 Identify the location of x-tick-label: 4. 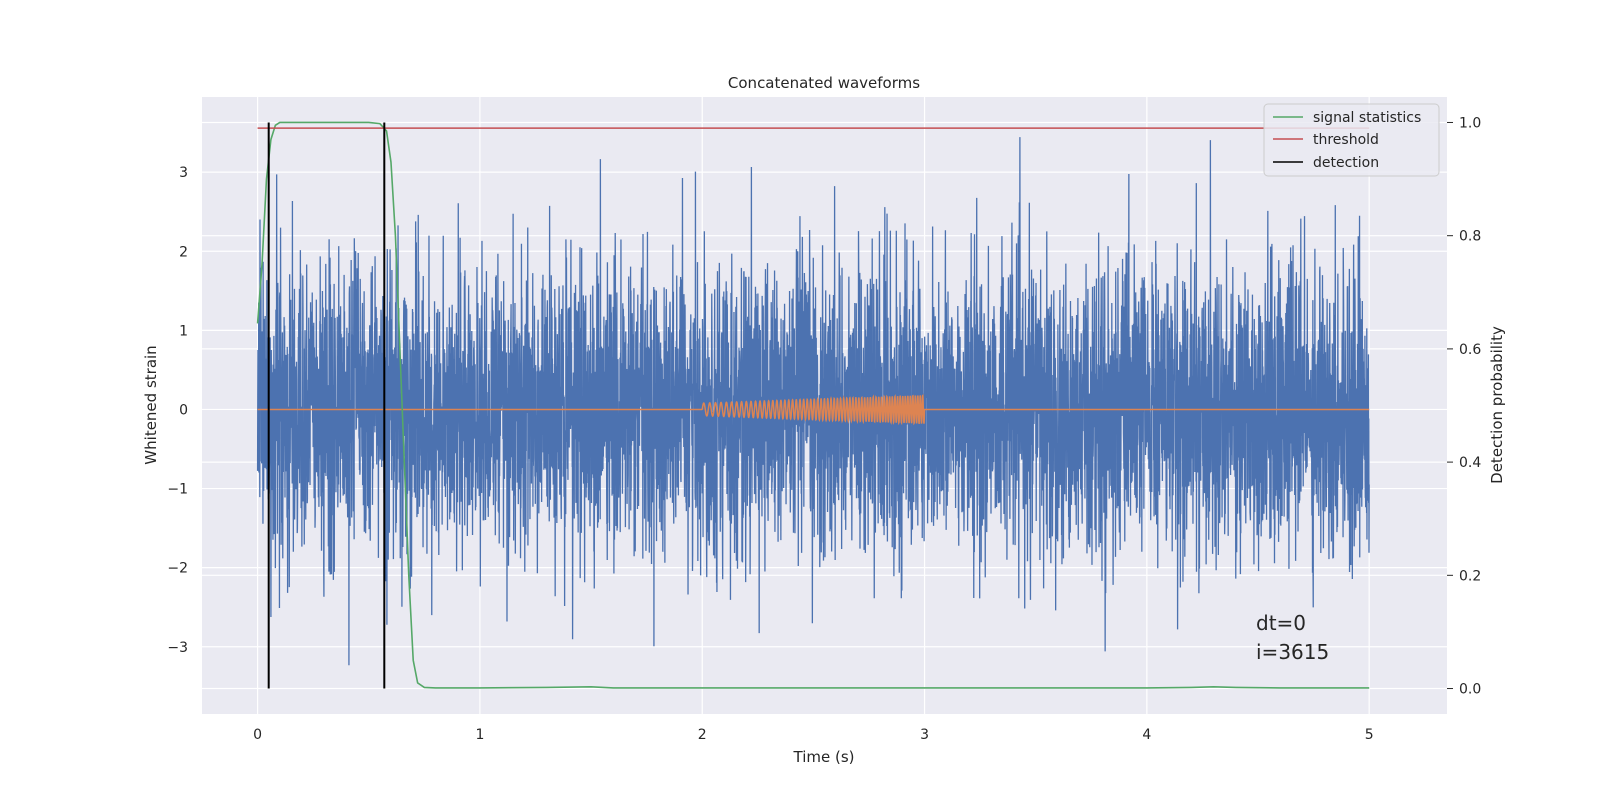
(1146, 735).